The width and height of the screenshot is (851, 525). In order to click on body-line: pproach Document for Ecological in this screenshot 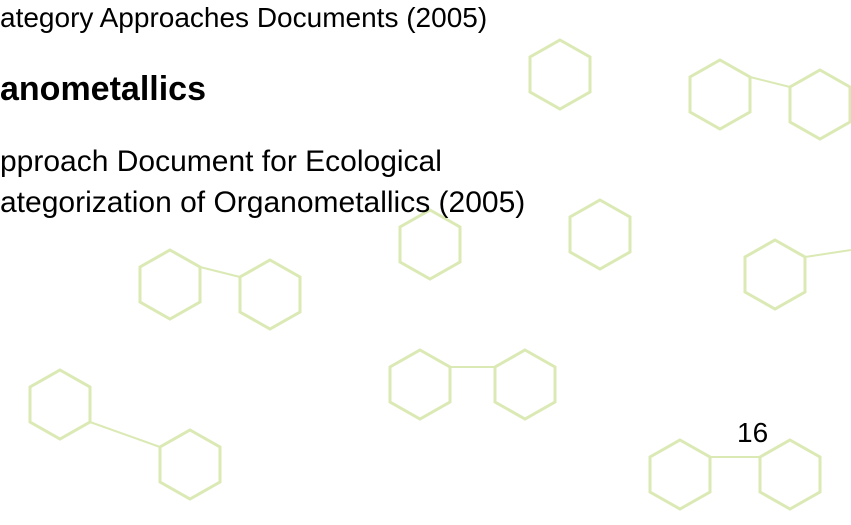, I will do `click(221, 161)`.